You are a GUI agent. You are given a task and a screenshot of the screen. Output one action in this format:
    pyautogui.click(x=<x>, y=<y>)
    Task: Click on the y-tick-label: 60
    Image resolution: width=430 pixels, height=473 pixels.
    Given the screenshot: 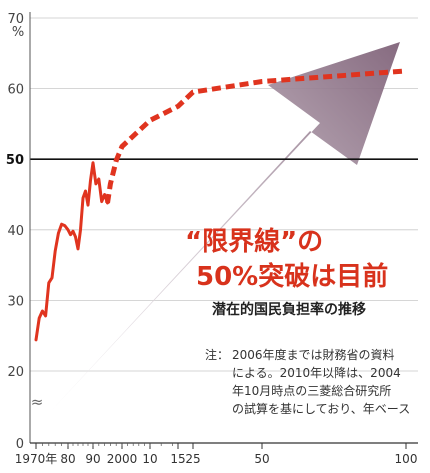 What is the action you would take?
    pyautogui.click(x=15, y=90)
    